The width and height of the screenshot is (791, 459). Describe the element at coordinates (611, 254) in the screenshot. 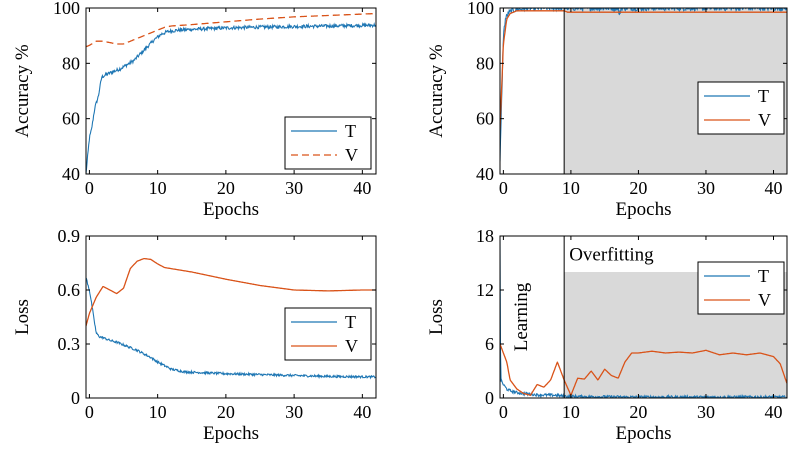

I see `annotation-overfitting: Overfitting` at that location.